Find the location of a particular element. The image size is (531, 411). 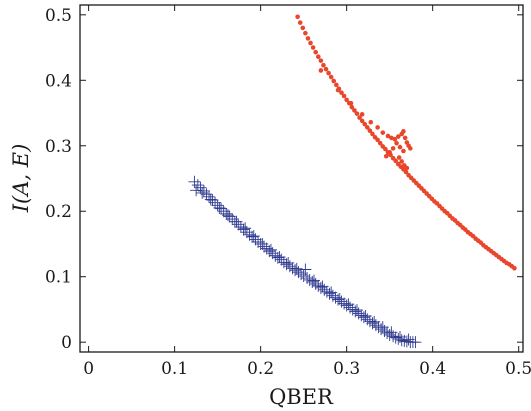

y-tick-label: 0.3 is located at coordinates (58, 147).